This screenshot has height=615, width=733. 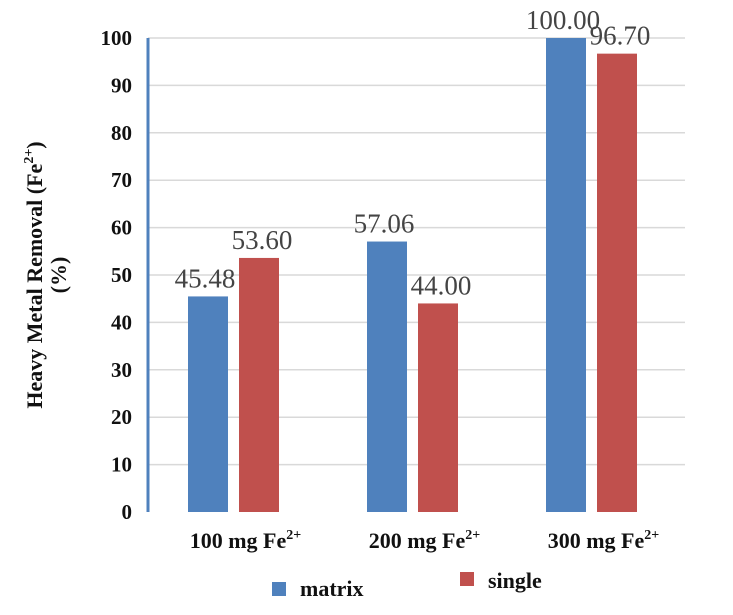 I want to click on y-tick-label: 90, so click(x=121, y=85).